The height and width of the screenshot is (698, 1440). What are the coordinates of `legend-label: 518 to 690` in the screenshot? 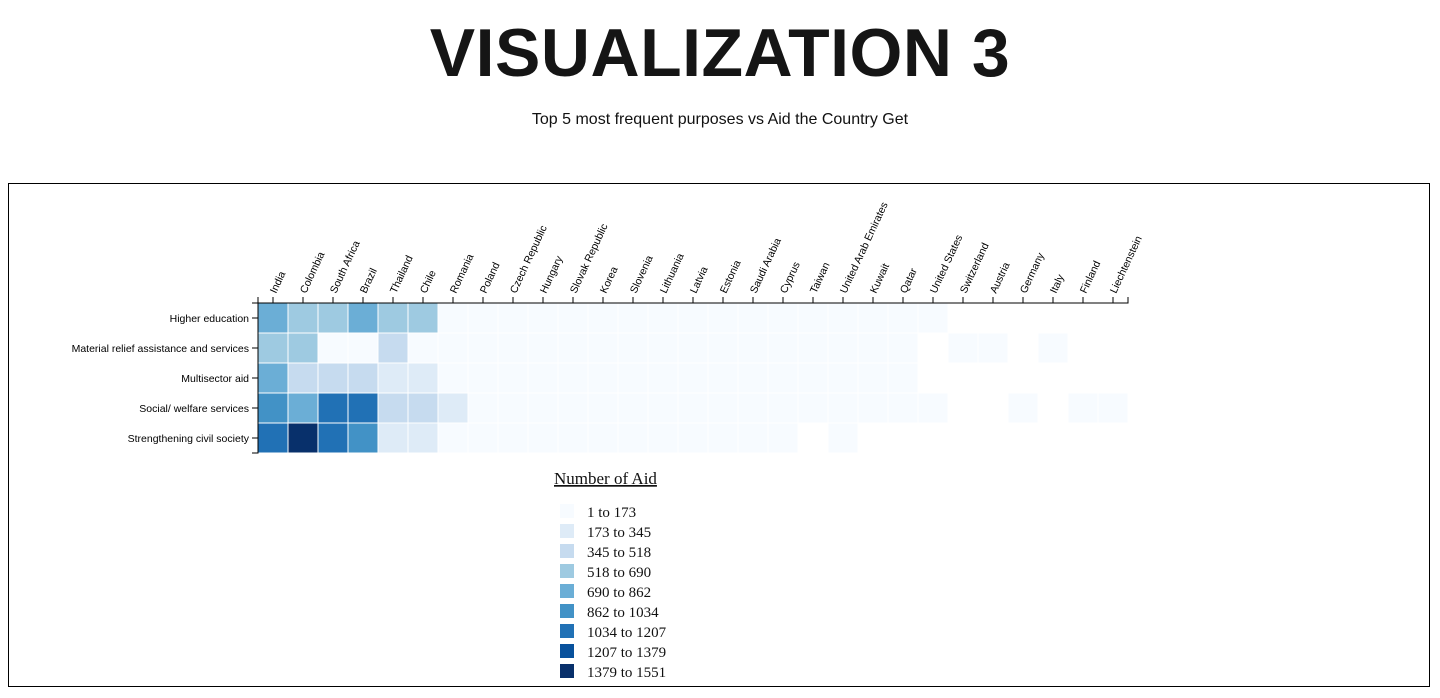 It's located at (619, 573).